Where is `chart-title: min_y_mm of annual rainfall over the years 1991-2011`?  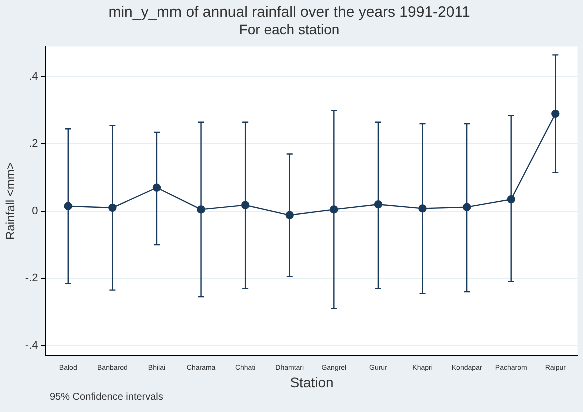 chart-title: min_y_mm of annual rainfall over the years 1991-2011 is located at coordinates (289, 13).